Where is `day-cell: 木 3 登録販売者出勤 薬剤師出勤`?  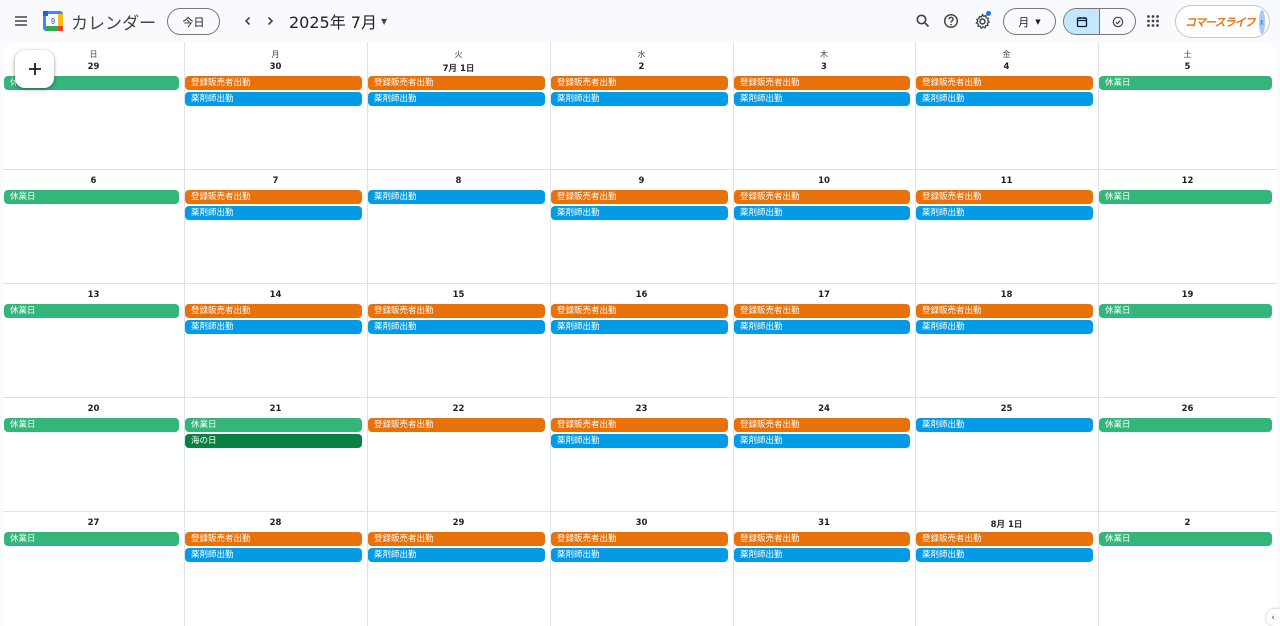
day-cell: 木 3 登録販売者出勤 薬剤師出勤 is located at coordinates (824, 105).